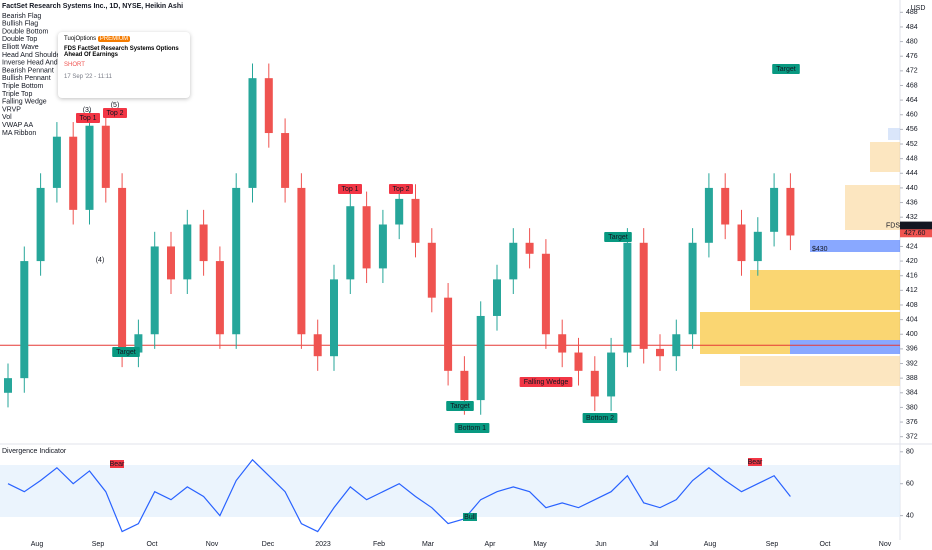  I want to click on y-tick-label: 440, so click(912, 188).